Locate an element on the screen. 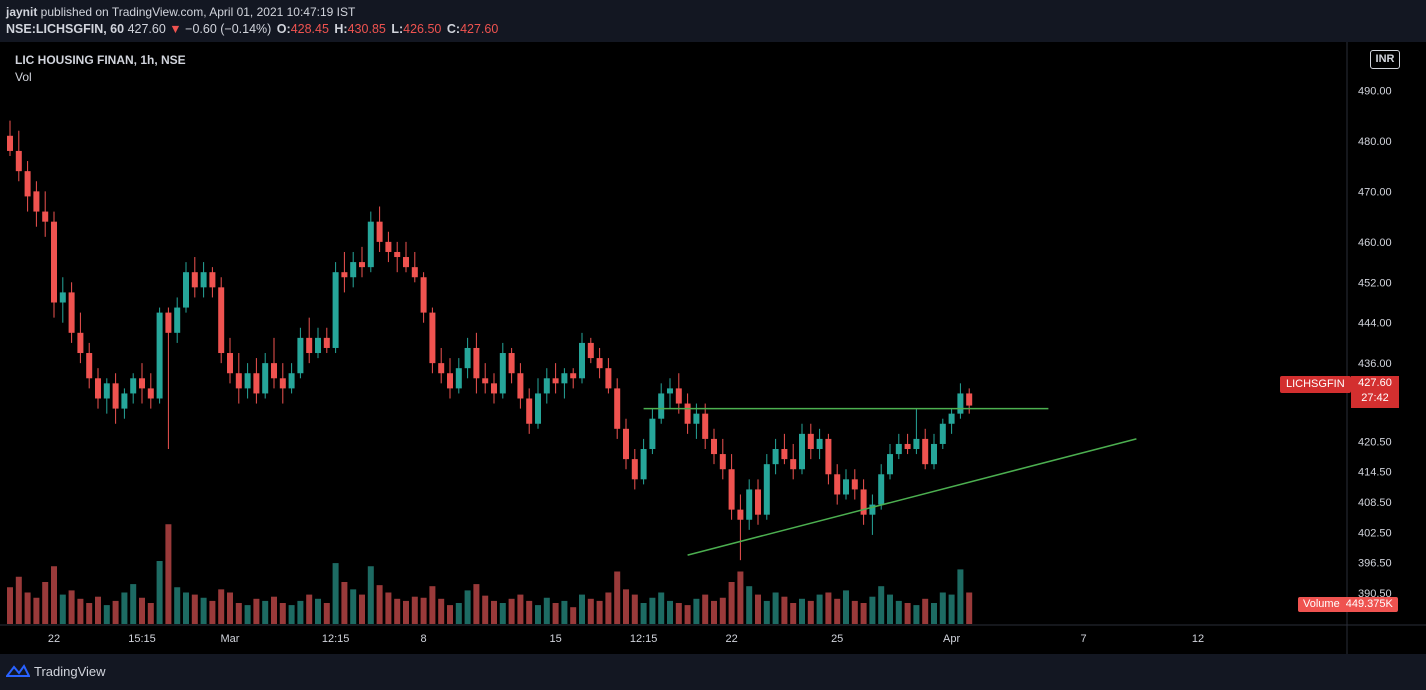 The height and width of the screenshot is (690, 1426). author-name: jaynit is located at coordinates (22, 12).